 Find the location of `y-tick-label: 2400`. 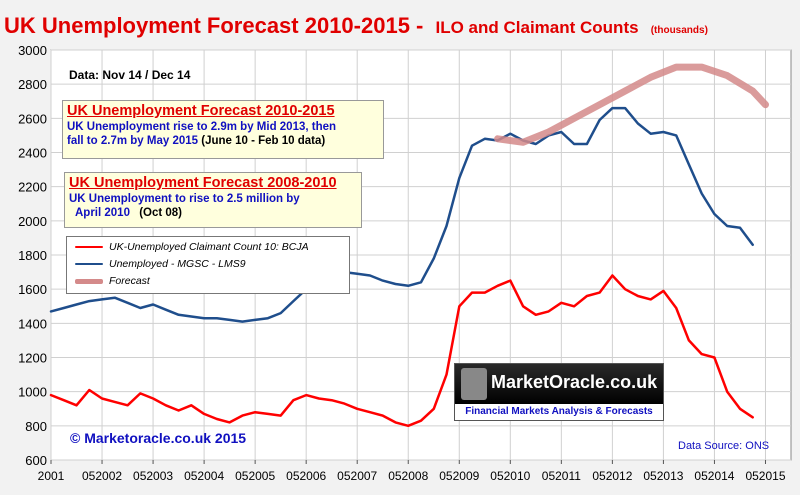

y-tick-label: 2400 is located at coordinates (32, 153).